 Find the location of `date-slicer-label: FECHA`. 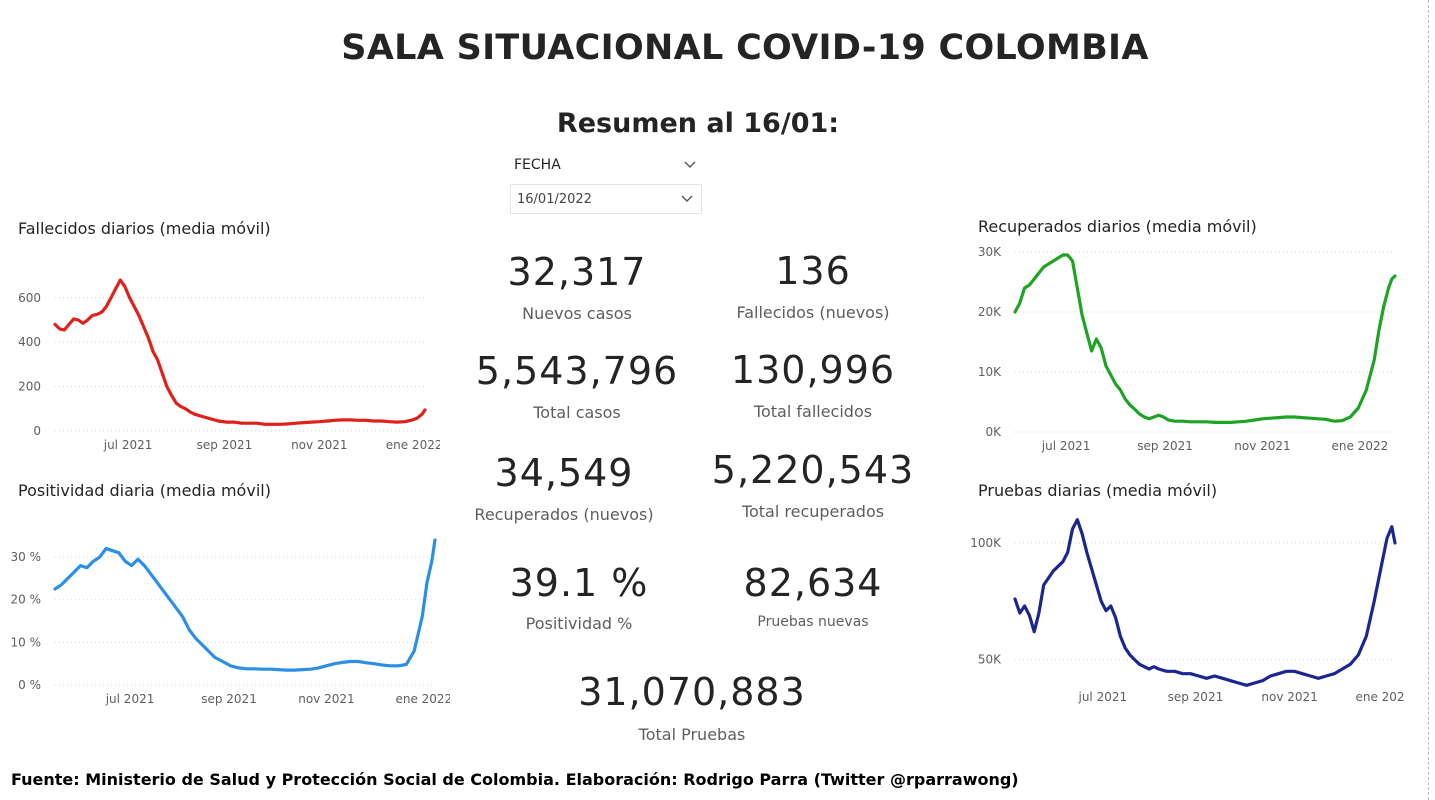

date-slicer-label: FECHA is located at coordinates (537, 165).